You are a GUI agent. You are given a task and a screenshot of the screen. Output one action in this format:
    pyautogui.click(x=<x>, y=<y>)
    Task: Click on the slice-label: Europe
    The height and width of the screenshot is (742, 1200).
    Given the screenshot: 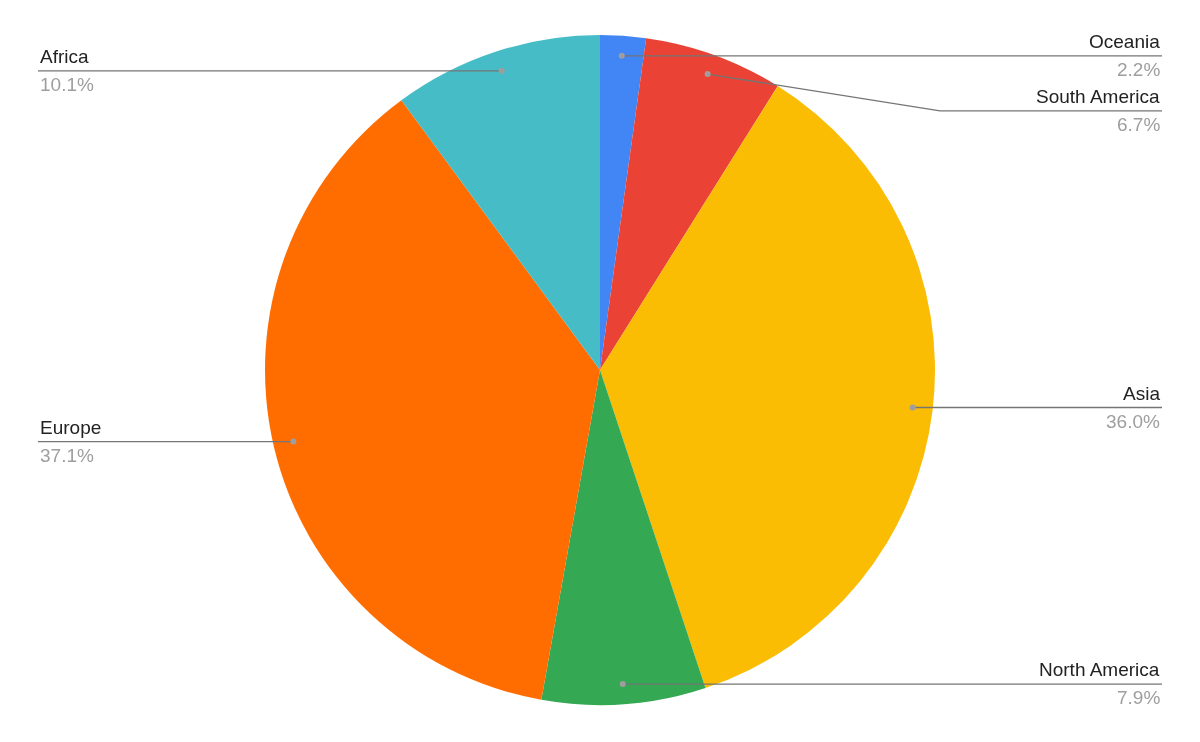 What is the action you would take?
    pyautogui.click(x=71, y=427)
    